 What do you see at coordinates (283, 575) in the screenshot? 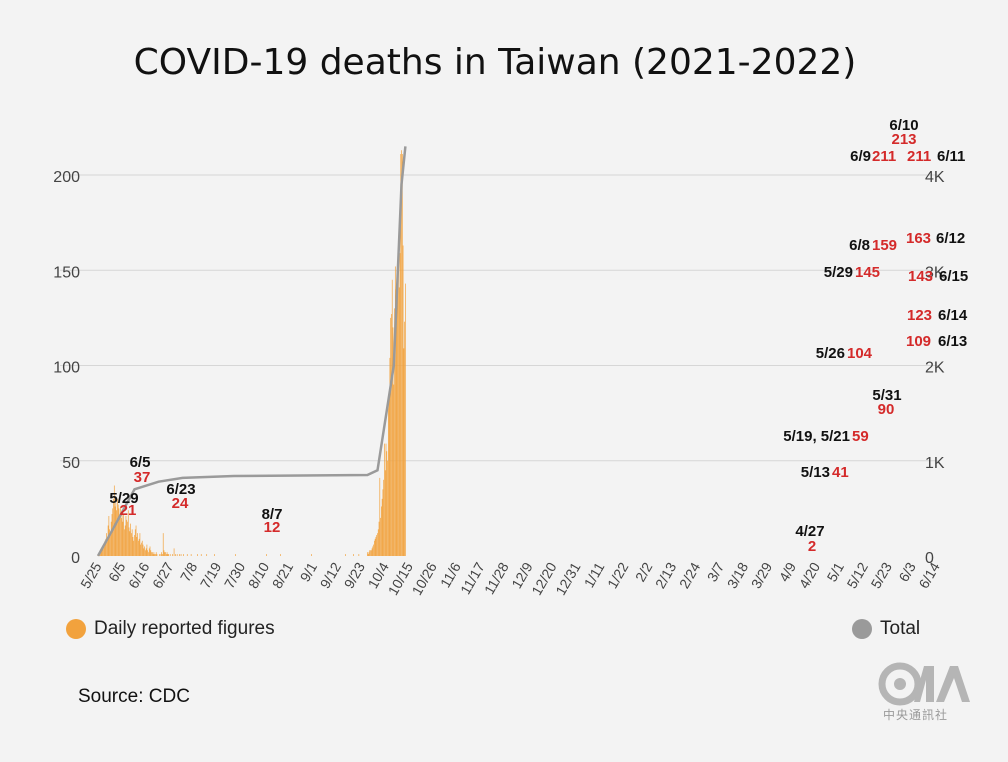
I see `x-tick-label: 8/21` at bounding box center [283, 575].